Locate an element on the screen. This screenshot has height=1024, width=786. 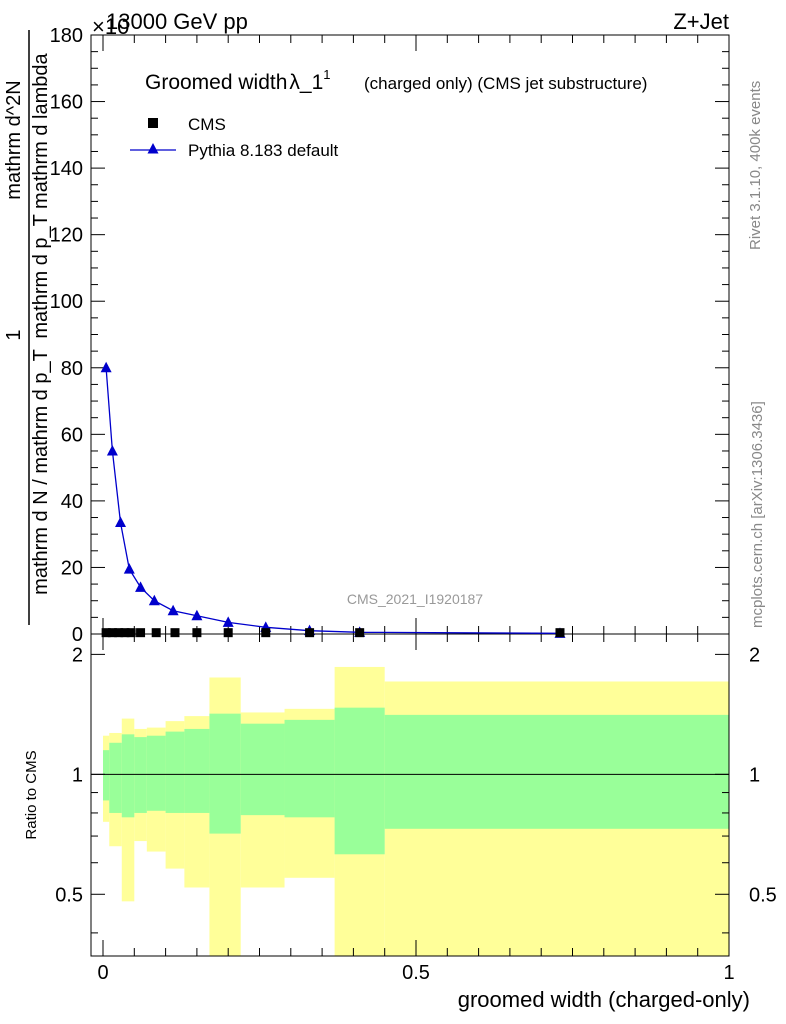
mcplots-label: mcplots.cern.ch [arXiv:1306.3436] is located at coordinates (757, 514).